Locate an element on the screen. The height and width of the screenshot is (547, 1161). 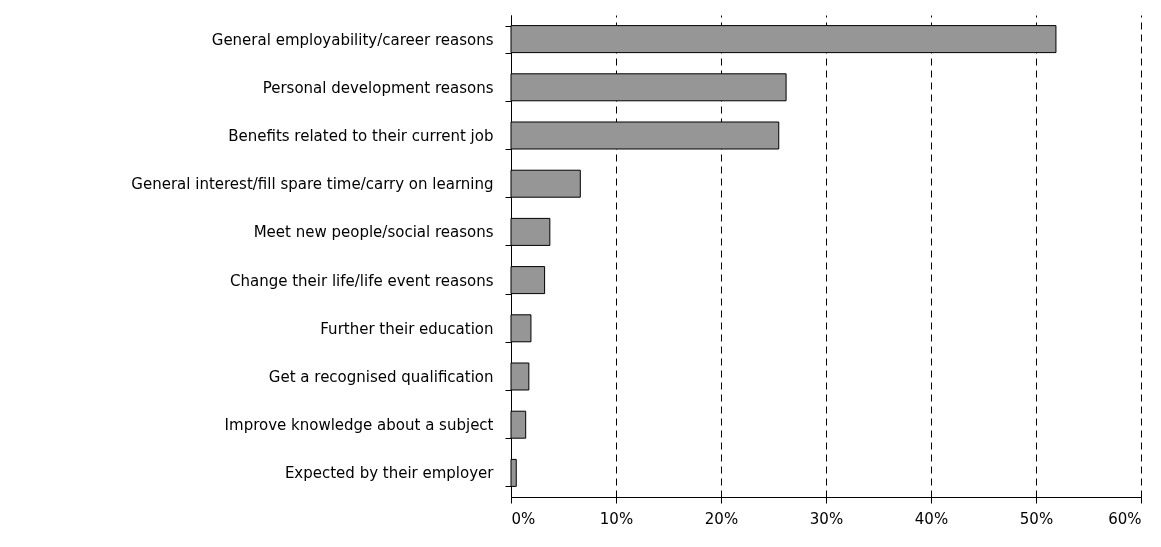
x-tick-label: 60% is located at coordinates (1125, 518).